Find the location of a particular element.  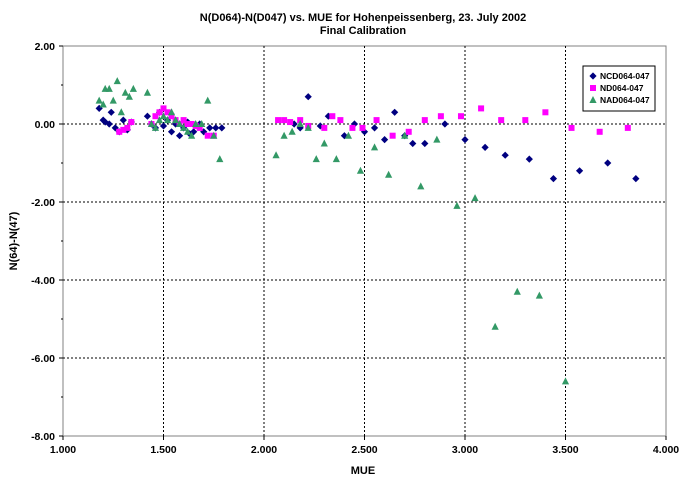

y-tick-label: 2.00 is located at coordinates (45, 47).